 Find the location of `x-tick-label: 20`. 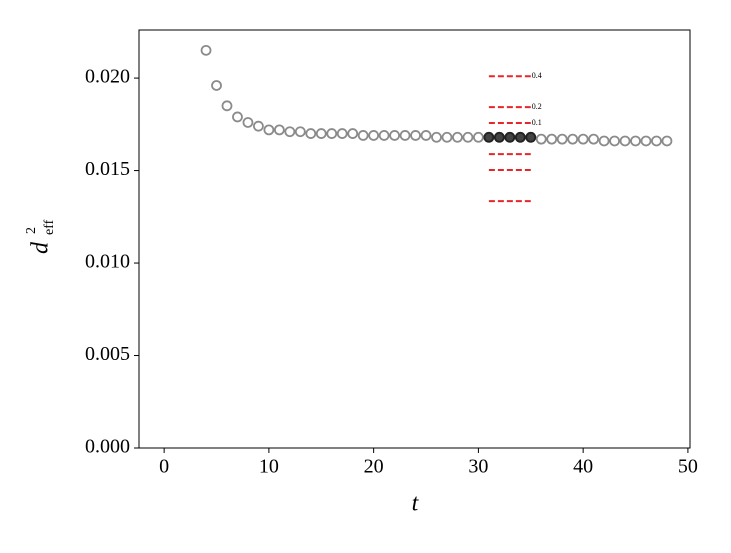

x-tick-label: 20 is located at coordinates (374, 467).